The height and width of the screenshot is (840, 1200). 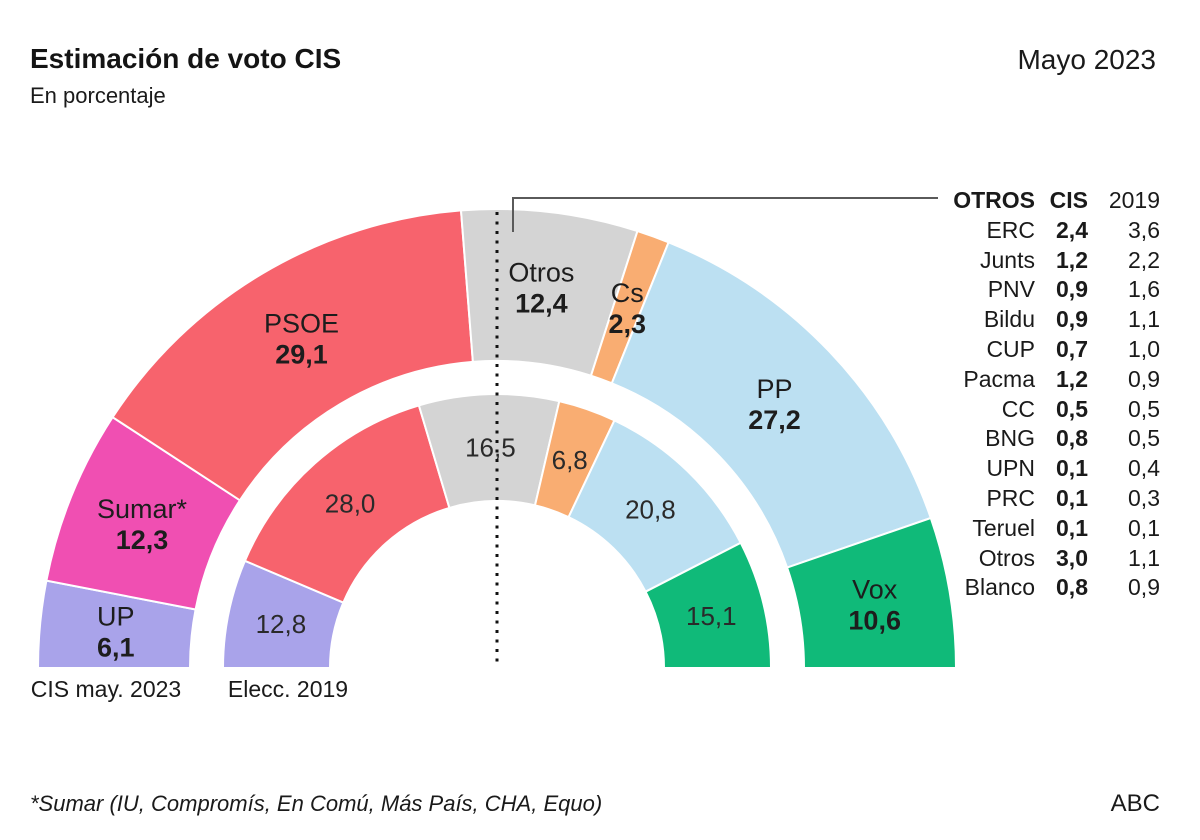 I want to click on label-cis2023-cs-name: Cs, so click(x=627, y=293).